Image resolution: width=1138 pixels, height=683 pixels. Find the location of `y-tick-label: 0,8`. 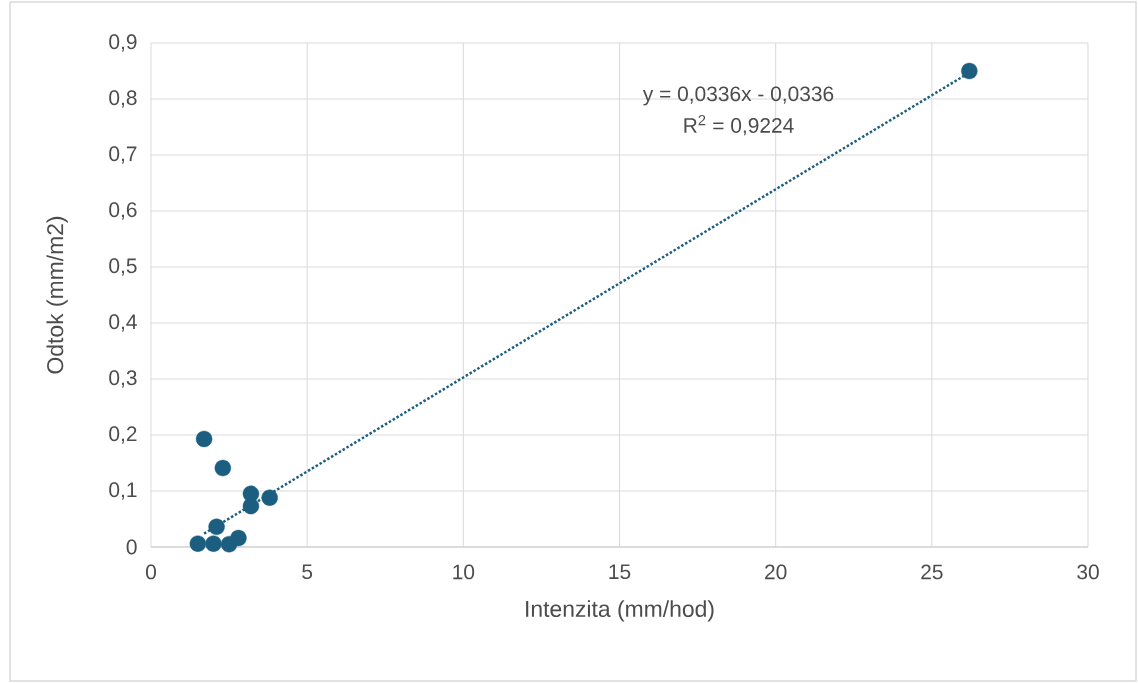

y-tick-label: 0,8 is located at coordinates (123, 99).